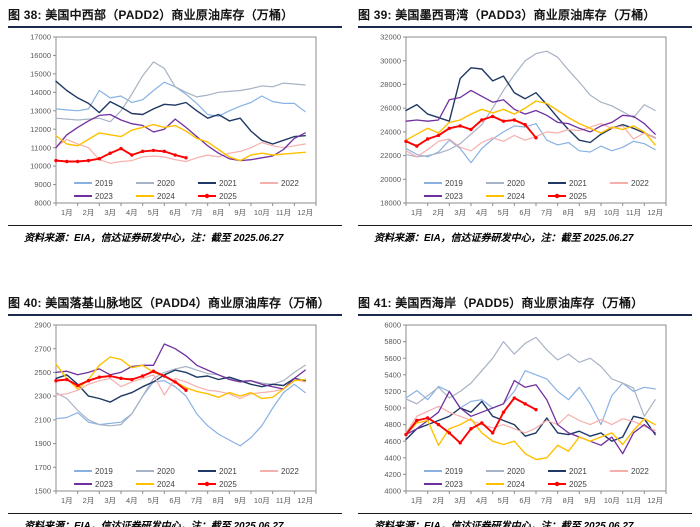 The image size is (700, 527). Describe the element at coordinates (180, 112) in the screenshot. I see `series-2021-line` at that location.